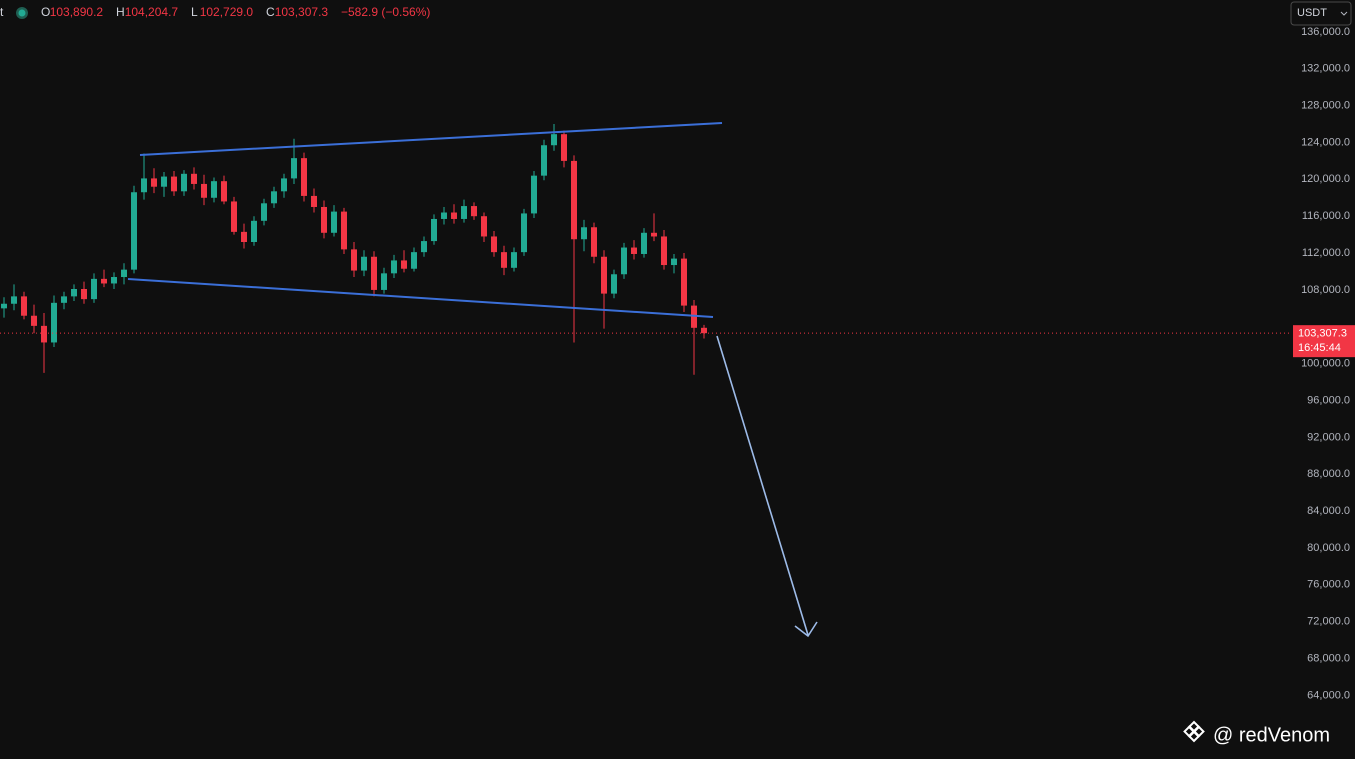 This screenshot has height=759, width=1355. What do you see at coordinates (762, 485) in the screenshot?
I see `arrow-shaft` at bounding box center [762, 485].